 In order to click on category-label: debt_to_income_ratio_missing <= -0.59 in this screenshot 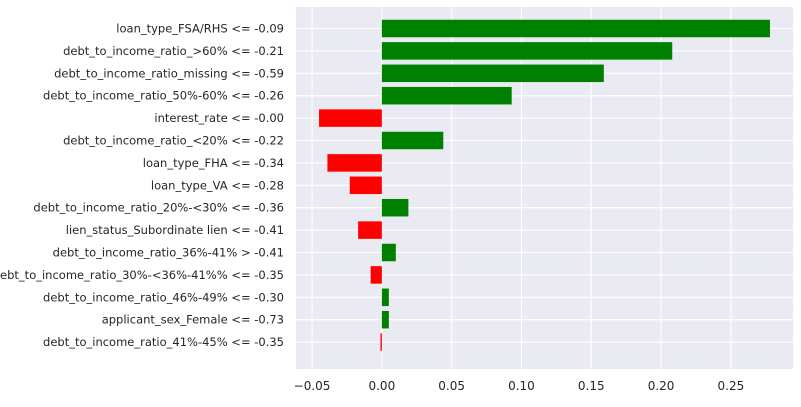, I will do `click(169, 73)`.